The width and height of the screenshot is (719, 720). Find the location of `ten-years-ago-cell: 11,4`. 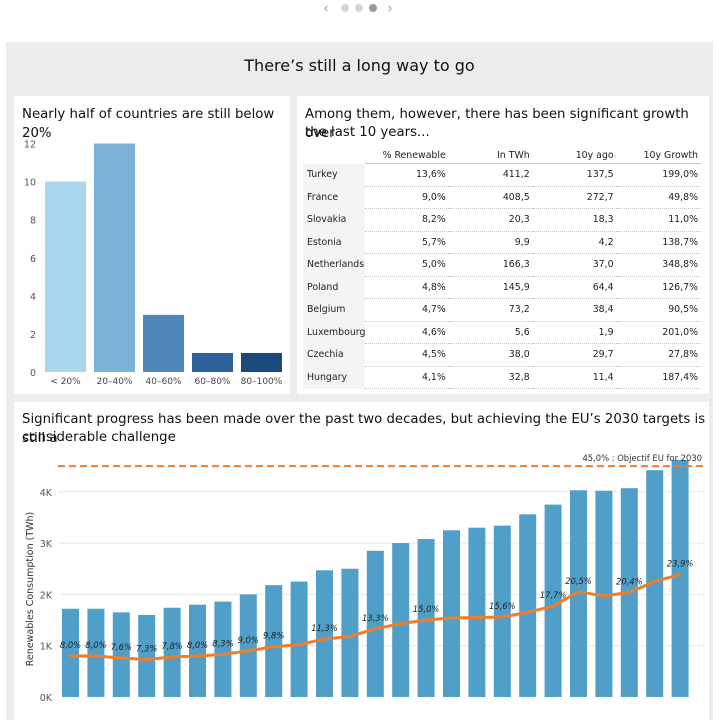

ten-years-ago-cell: 11,4 is located at coordinates (574, 377).